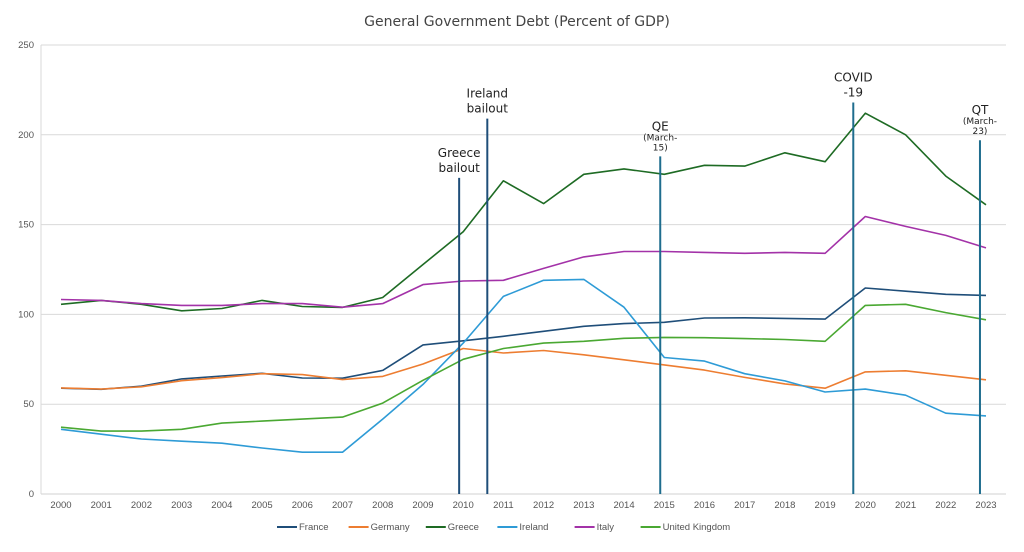 The image size is (1024, 552). Describe the element at coordinates (181, 505) in the screenshot. I see `x-tick-label: 2003` at that location.